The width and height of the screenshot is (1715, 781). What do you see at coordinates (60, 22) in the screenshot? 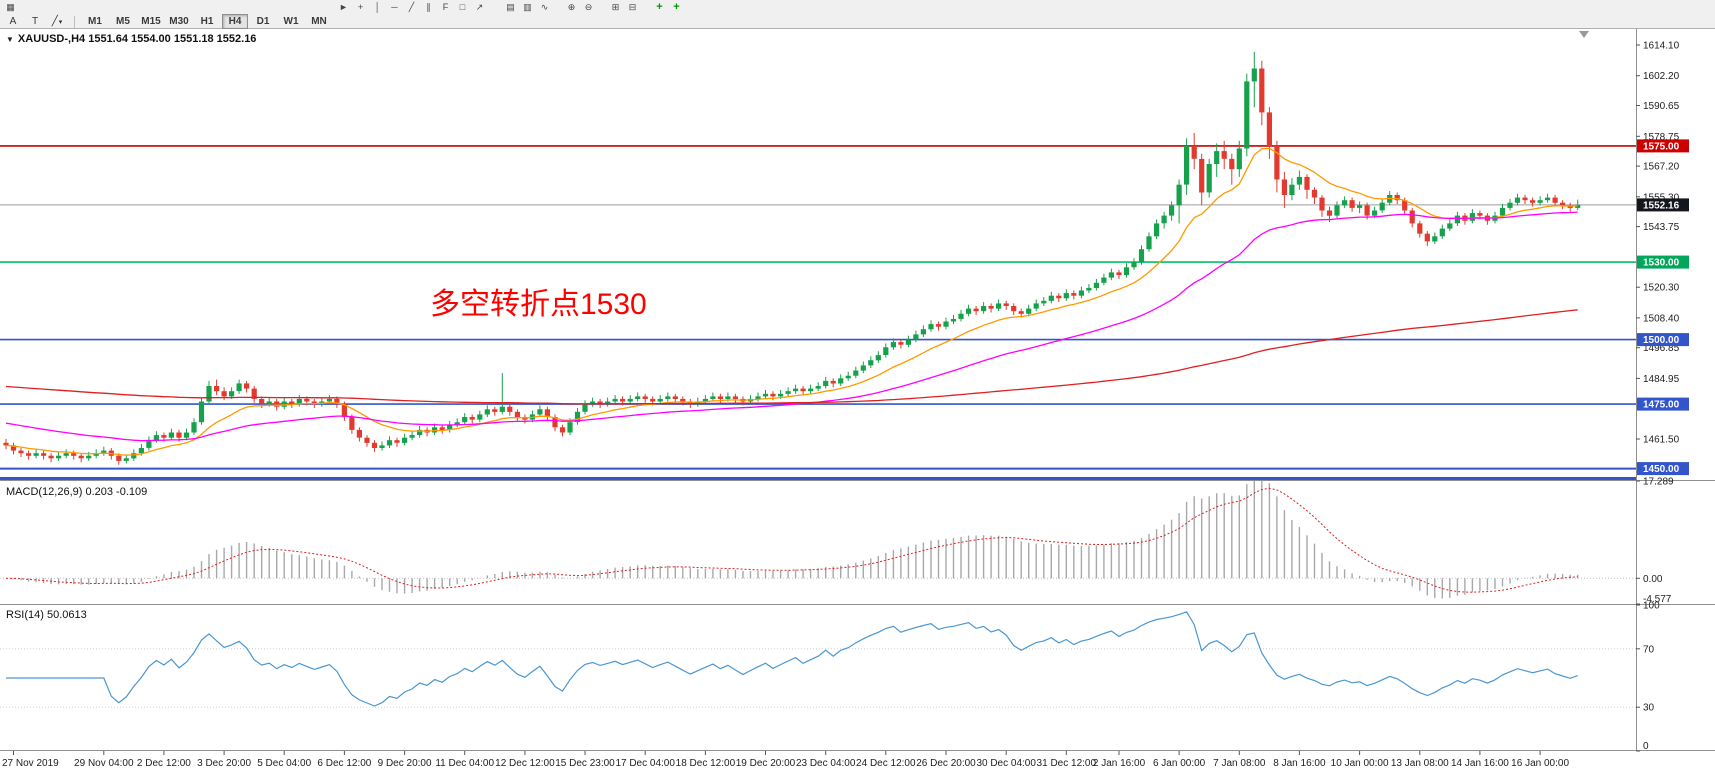
I see `dropdown-arrow-icon: ▾` at bounding box center [60, 22].